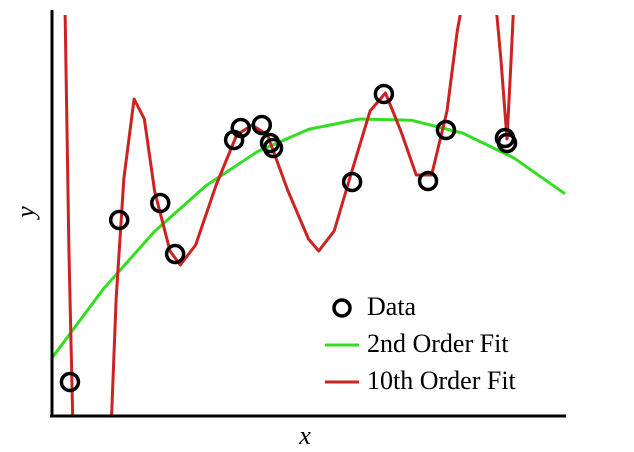  I want to click on legend-label: 10th Order Fit, so click(442, 380).